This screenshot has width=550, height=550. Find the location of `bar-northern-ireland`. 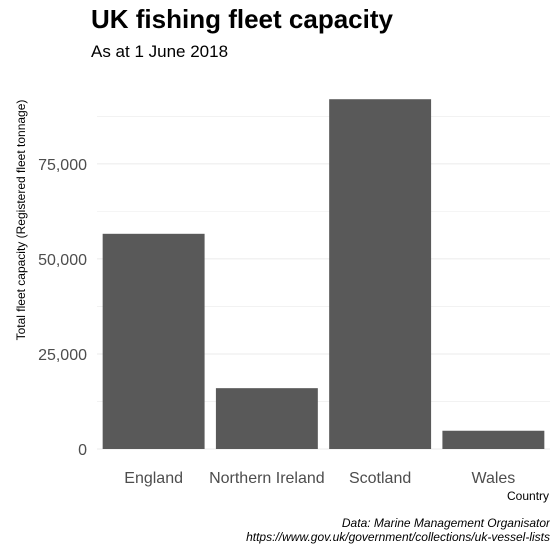

bar-northern-ireland is located at coordinates (266, 418).